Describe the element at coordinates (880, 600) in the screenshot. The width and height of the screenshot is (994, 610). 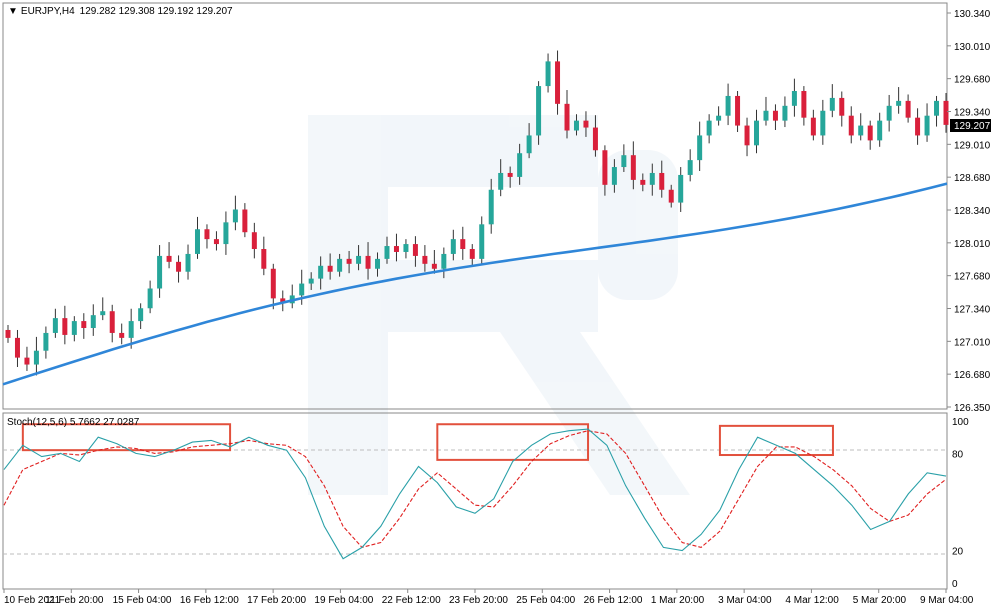
I see `time-axis-label: 5 Mar 20:00` at that location.